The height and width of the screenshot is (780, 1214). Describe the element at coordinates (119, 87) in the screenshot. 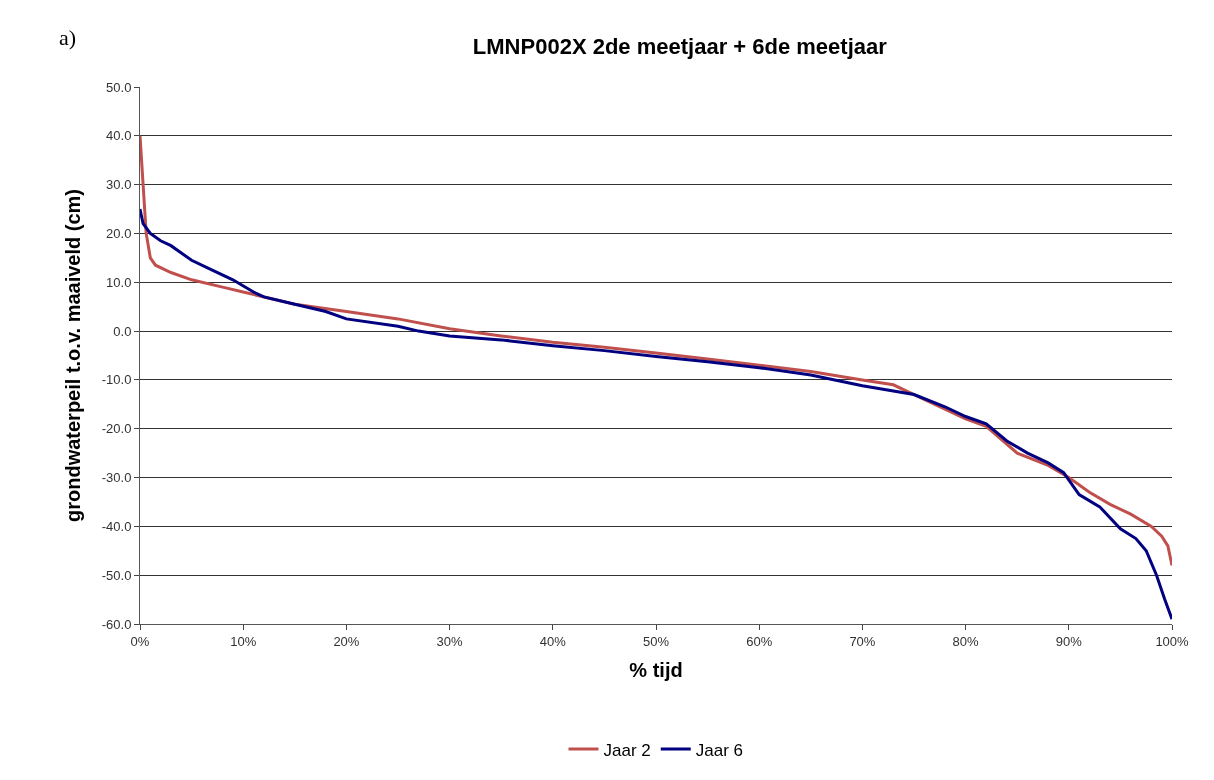

I see `y-tick-label: 50.0` at that location.